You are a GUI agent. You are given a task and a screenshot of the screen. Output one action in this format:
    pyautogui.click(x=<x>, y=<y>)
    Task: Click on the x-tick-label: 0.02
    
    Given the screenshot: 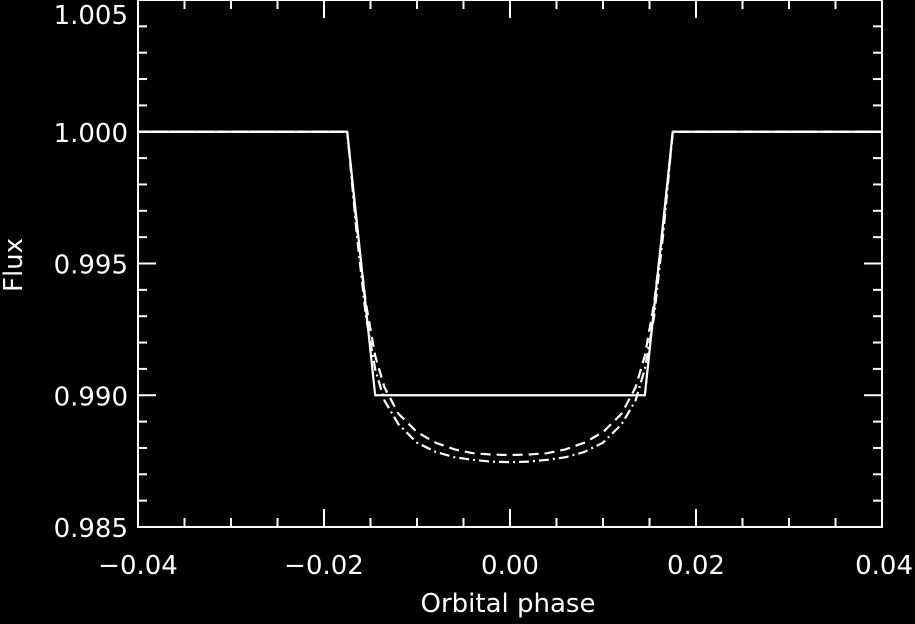 What is the action you would take?
    pyautogui.click(x=696, y=566)
    